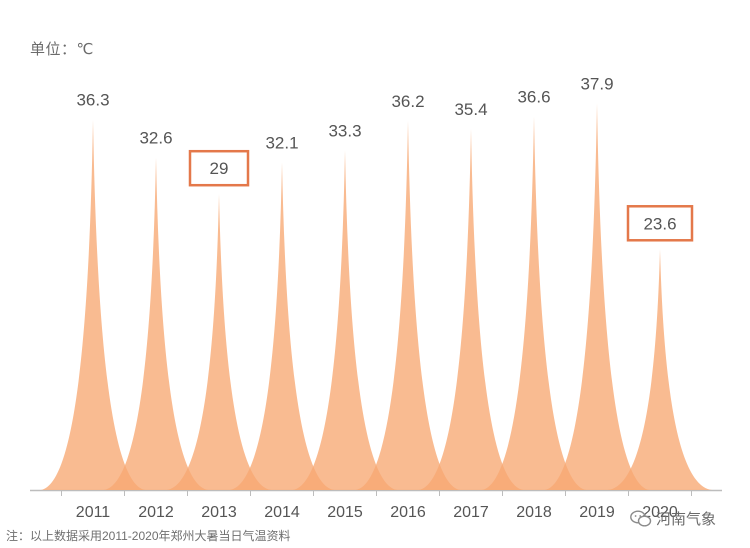 This screenshot has height=548, width=750. What do you see at coordinates (93, 512) in the screenshot?
I see `x-tick-label-2011: 2011` at bounding box center [93, 512].